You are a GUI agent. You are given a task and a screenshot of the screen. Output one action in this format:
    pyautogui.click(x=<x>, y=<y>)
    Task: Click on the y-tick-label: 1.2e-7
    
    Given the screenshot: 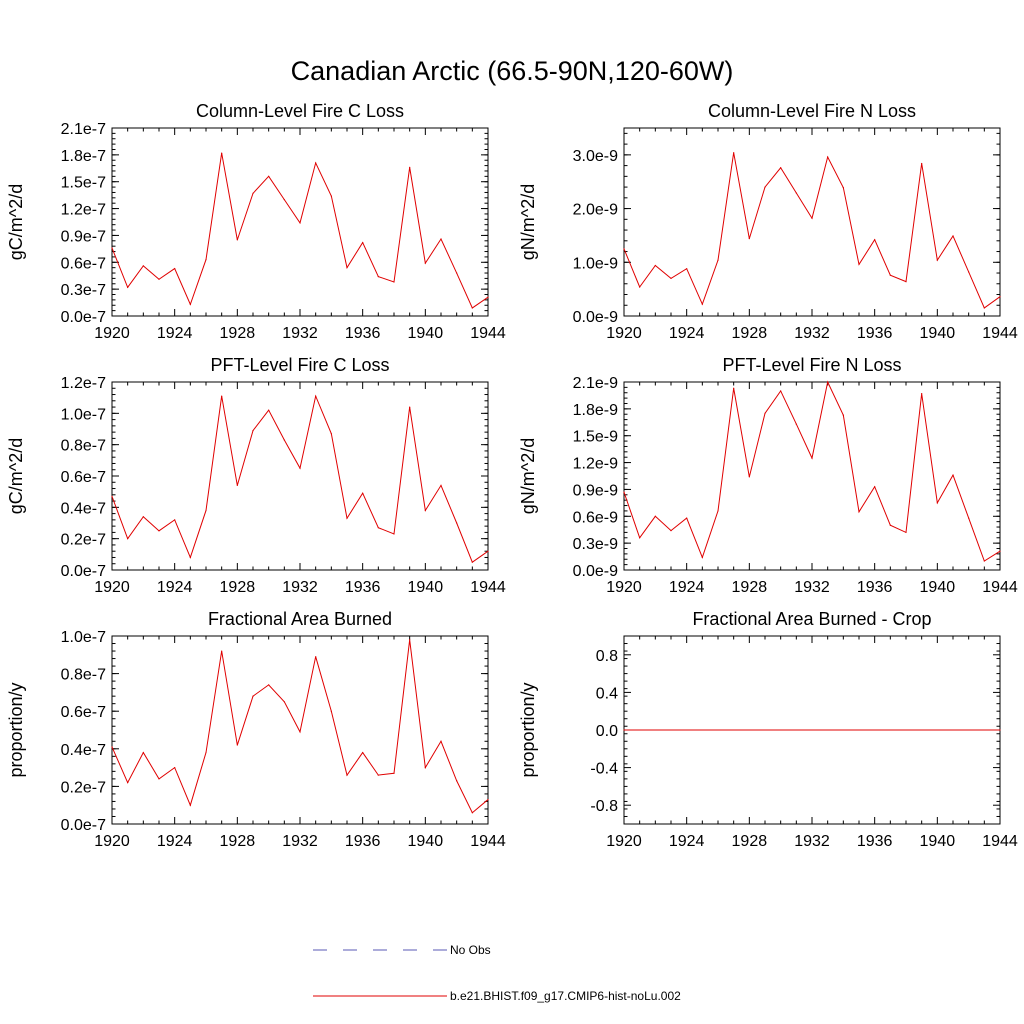 What is the action you would take?
    pyautogui.click(x=83, y=383)
    